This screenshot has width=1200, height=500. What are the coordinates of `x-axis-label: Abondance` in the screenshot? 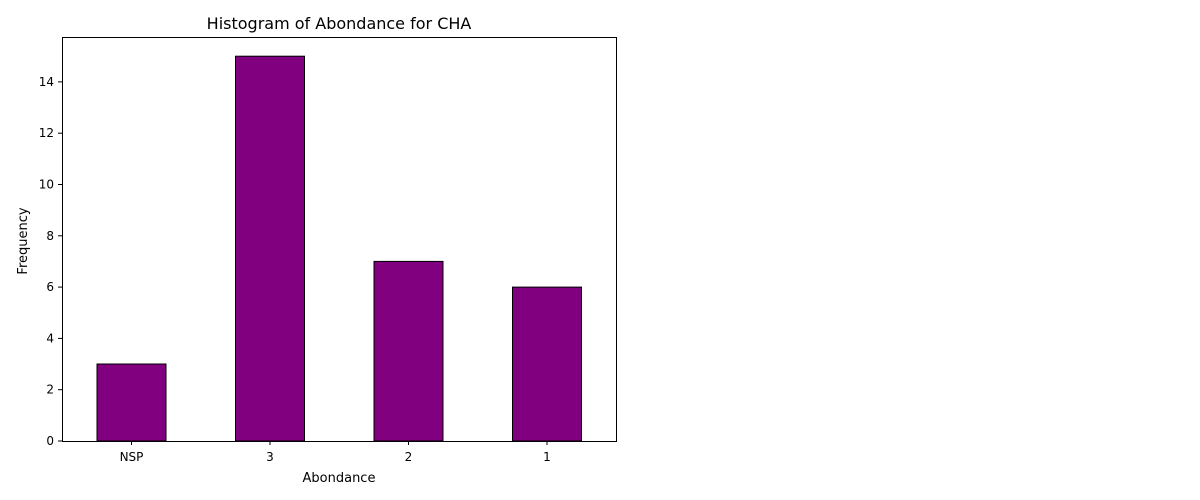 It's located at (339, 478).